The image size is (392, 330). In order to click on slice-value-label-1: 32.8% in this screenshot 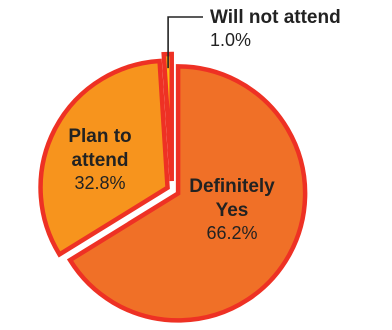, I will do `click(99, 183)`.